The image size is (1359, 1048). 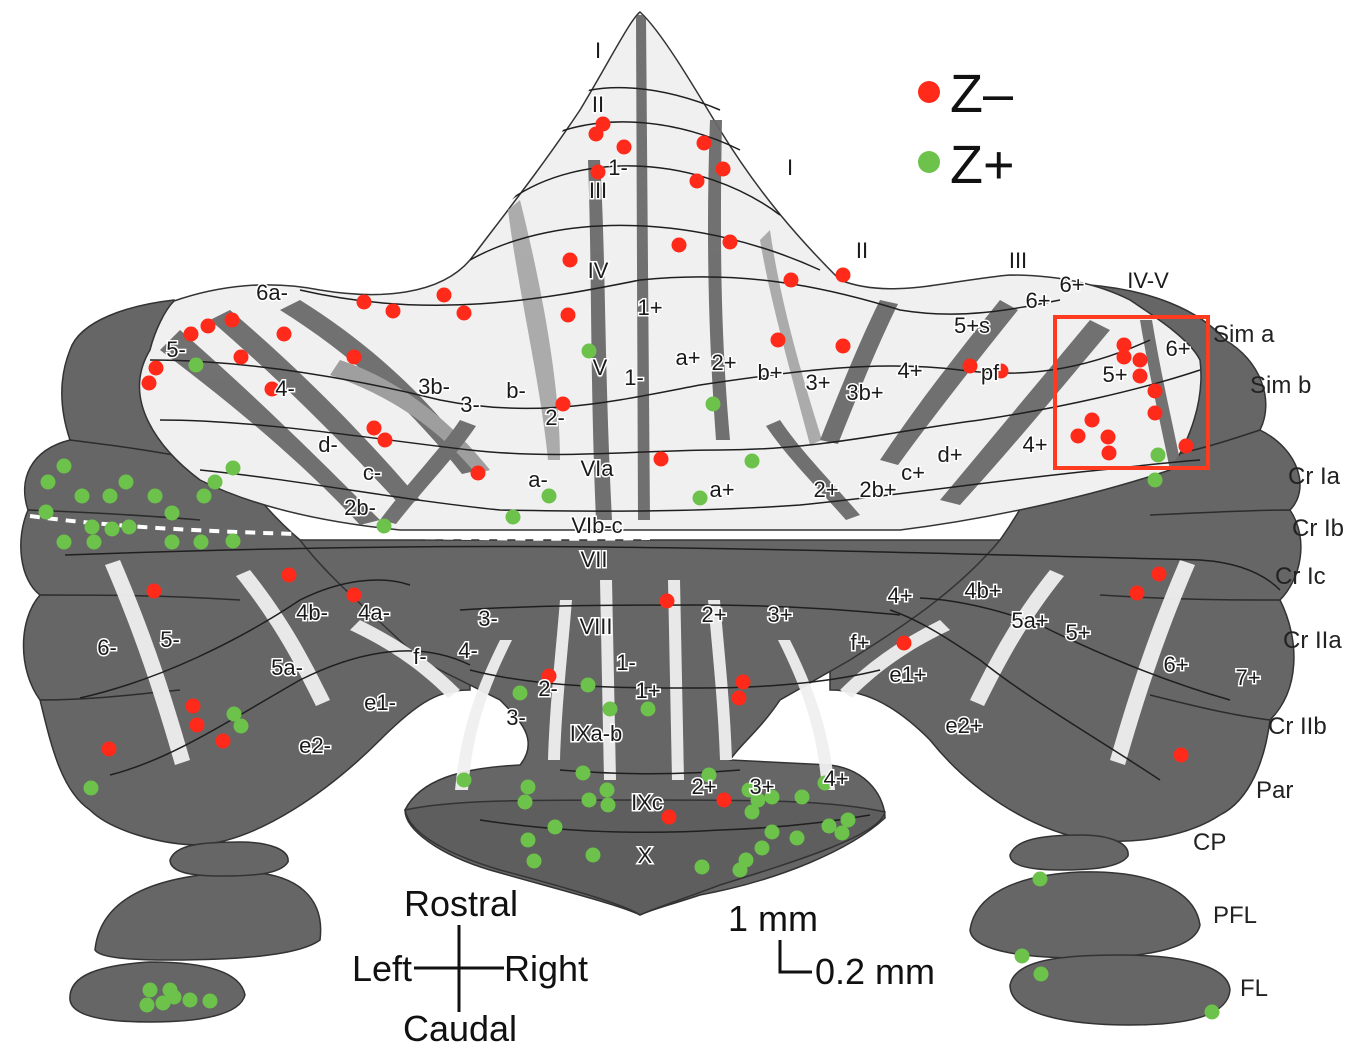 What do you see at coordinates (913, 472) in the screenshot?
I see `lobule-label: c+` at bounding box center [913, 472].